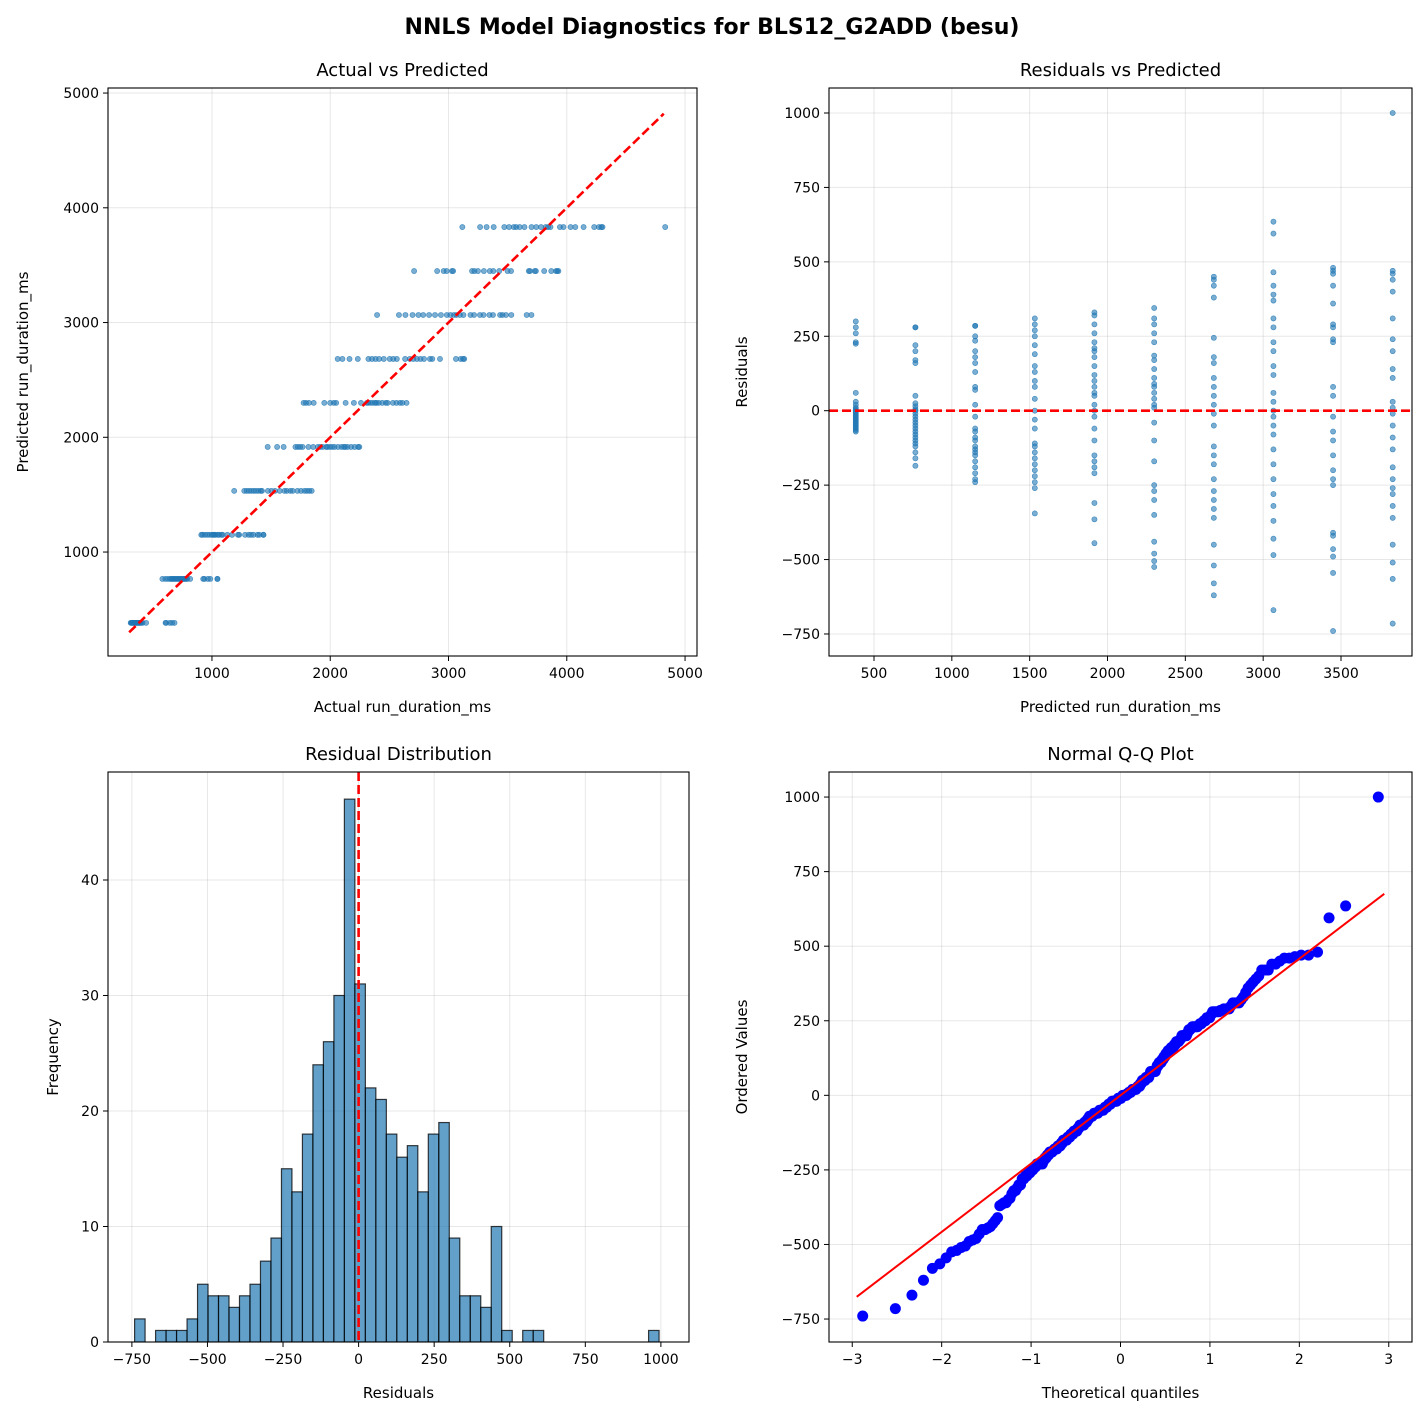 Image resolution: width=1424 pixels, height=1416 pixels. Describe the element at coordinates (1108, 674) in the screenshot. I see `x-tick-label: 2000` at that location.